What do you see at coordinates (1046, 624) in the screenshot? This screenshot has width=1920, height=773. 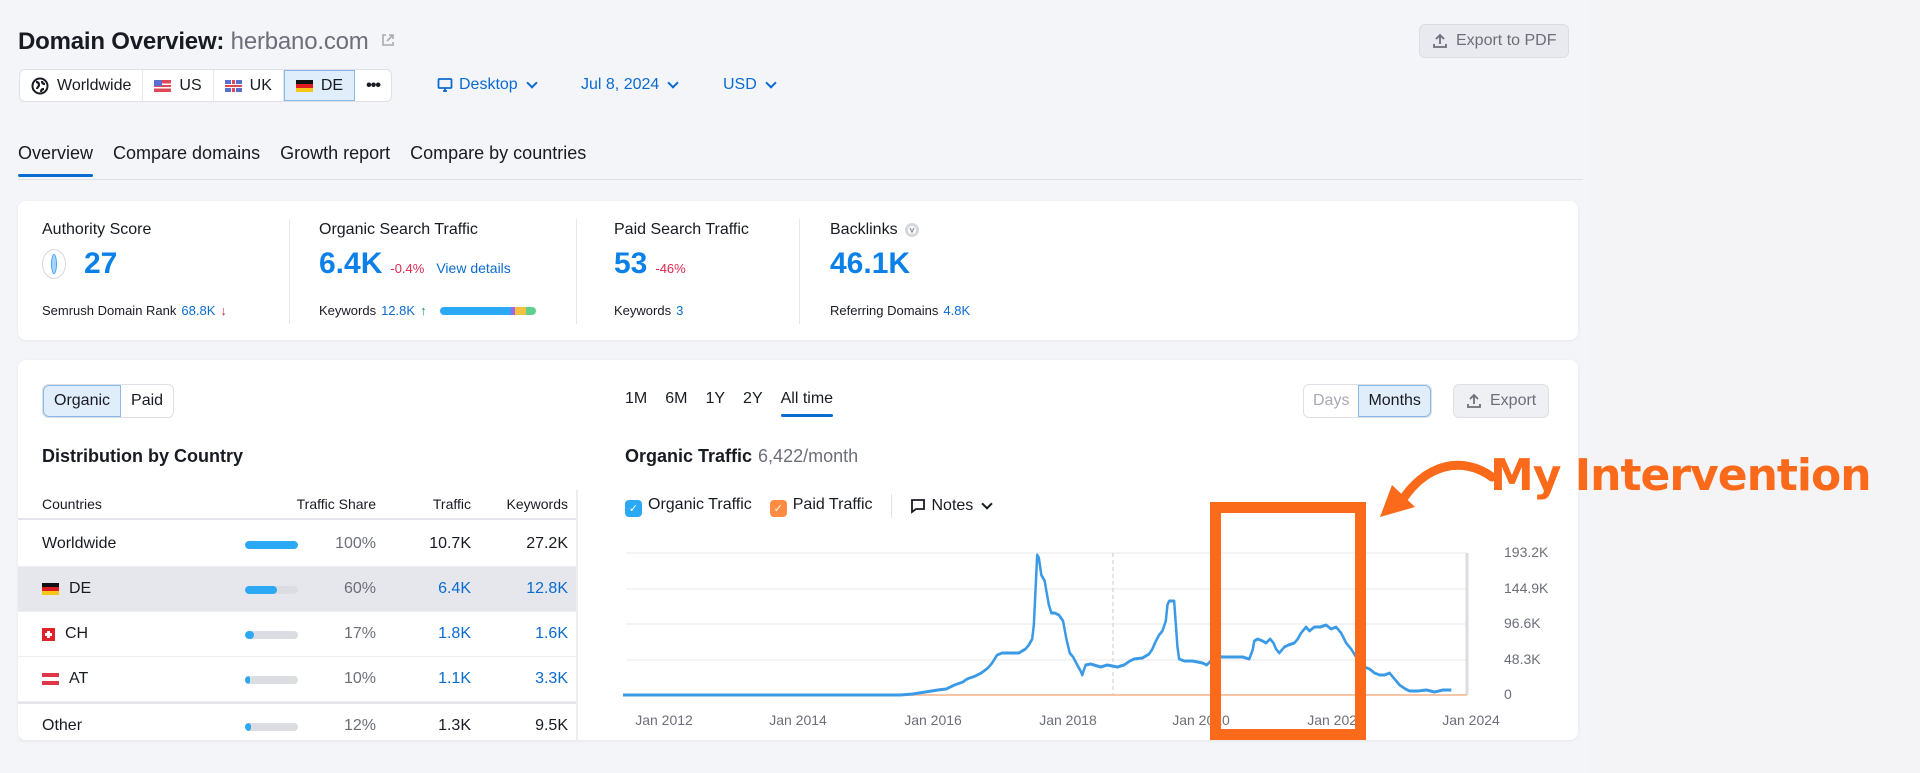 I see `line-chart` at bounding box center [1046, 624].